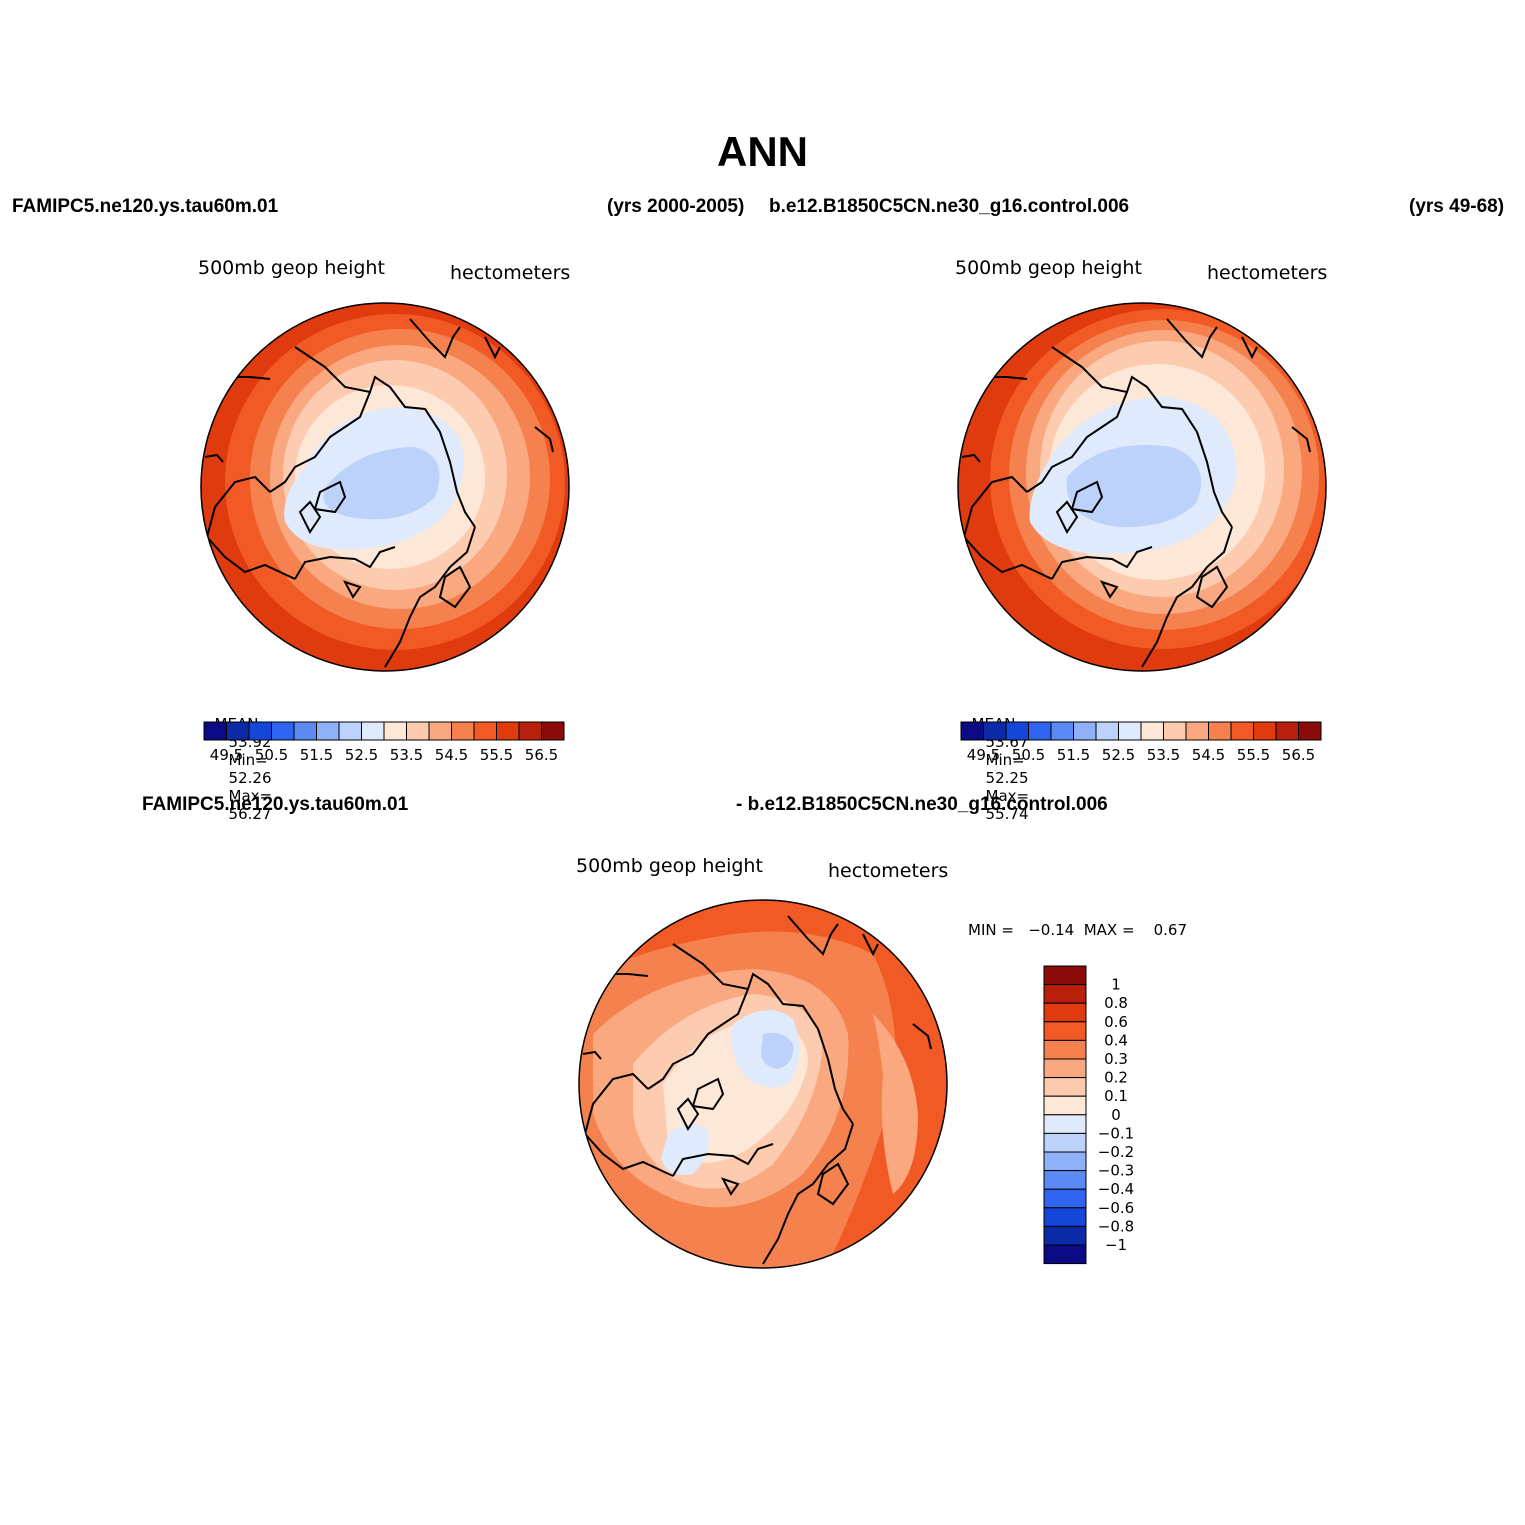 Image resolution: width=1525 pixels, height=1525 pixels. I want to click on panel3-difference-map, so click(763, 1084).